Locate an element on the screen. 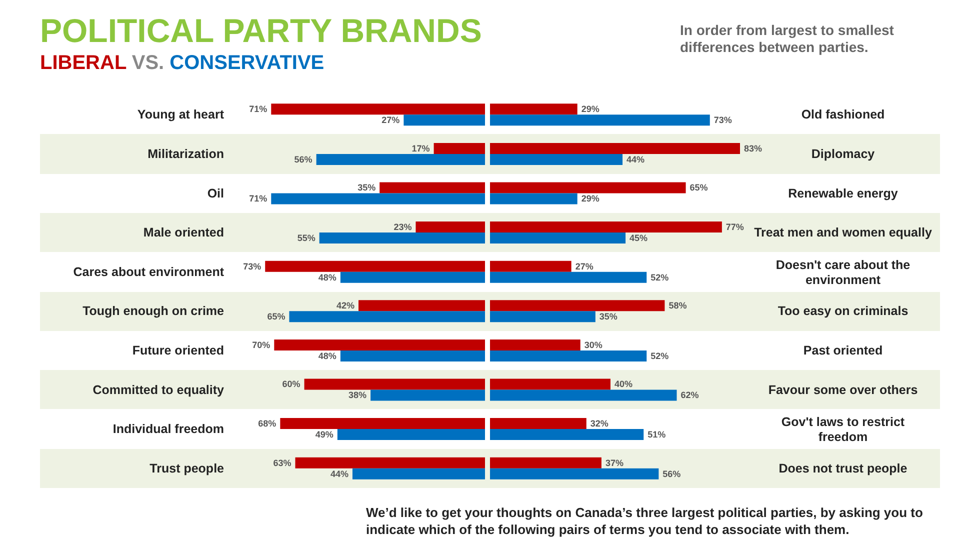 Image resolution: width=966 pixels, height=543 pixels. text: LIBERAL is located at coordinates (83, 63).